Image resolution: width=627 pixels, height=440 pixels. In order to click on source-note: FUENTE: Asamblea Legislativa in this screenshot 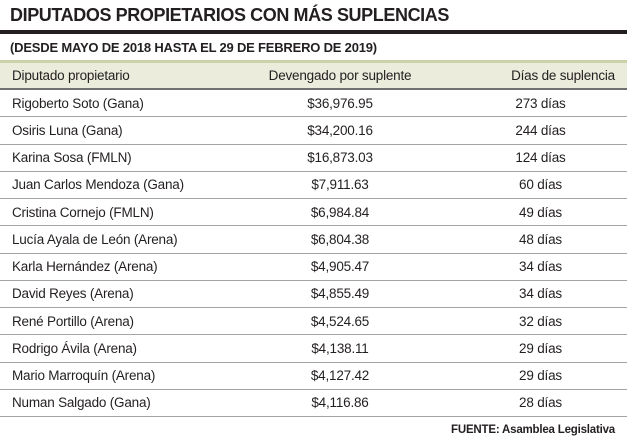, I will do `click(533, 430)`.